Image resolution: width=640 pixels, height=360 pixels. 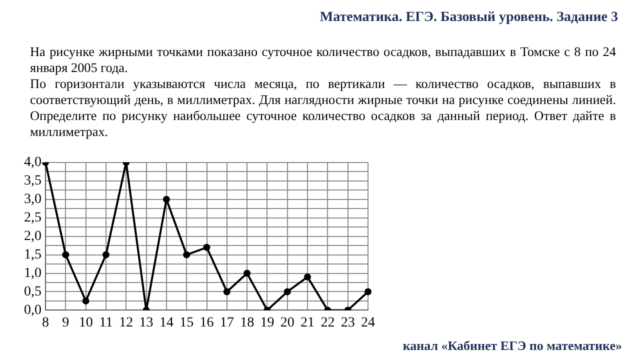 What do you see at coordinates (85, 322) in the screenshot?
I see `x-tick-label: 10` at bounding box center [85, 322].